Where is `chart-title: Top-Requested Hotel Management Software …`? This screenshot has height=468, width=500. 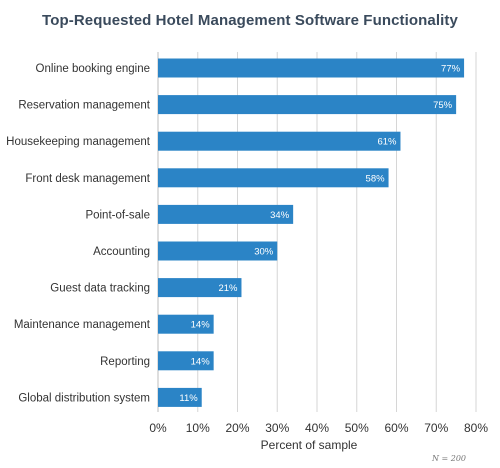 chart-title: Top-Requested Hotel Management Software … is located at coordinates (250, 20).